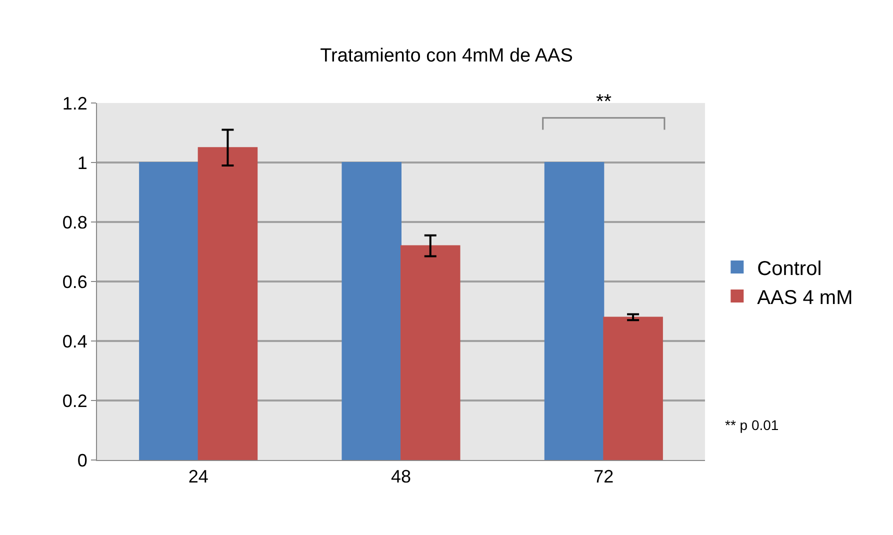 Image resolution: width=893 pixels, height=535 pixels. What do you see at coordinates (446, 55) in the screenshot?
I see `chart-title: Tratamiento con 4mM de AAS` at bounding box center [446, 55].